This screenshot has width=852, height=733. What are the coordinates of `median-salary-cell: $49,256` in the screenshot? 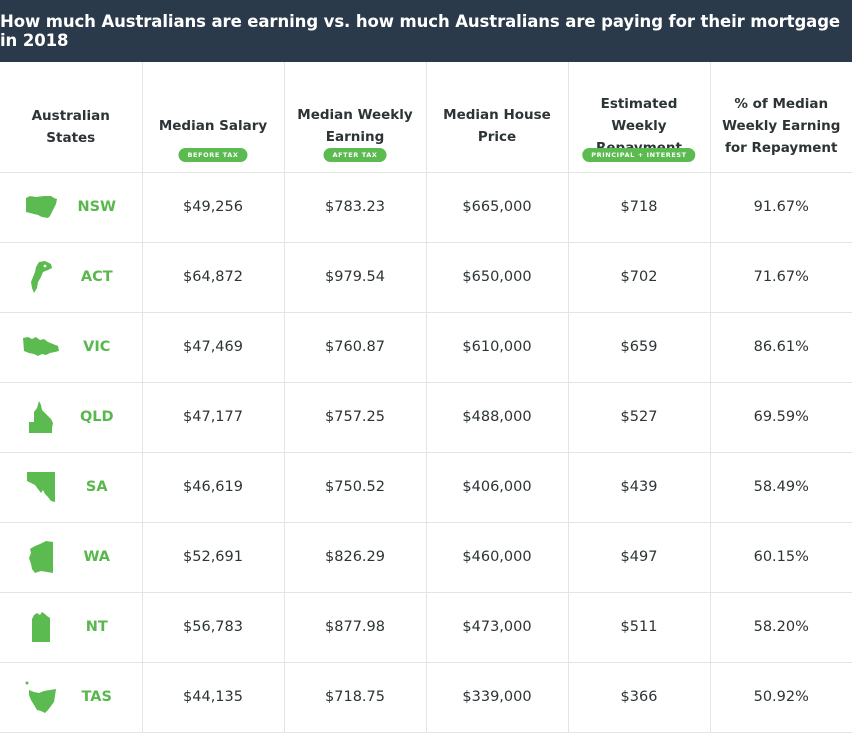 It's located at (213, 207).